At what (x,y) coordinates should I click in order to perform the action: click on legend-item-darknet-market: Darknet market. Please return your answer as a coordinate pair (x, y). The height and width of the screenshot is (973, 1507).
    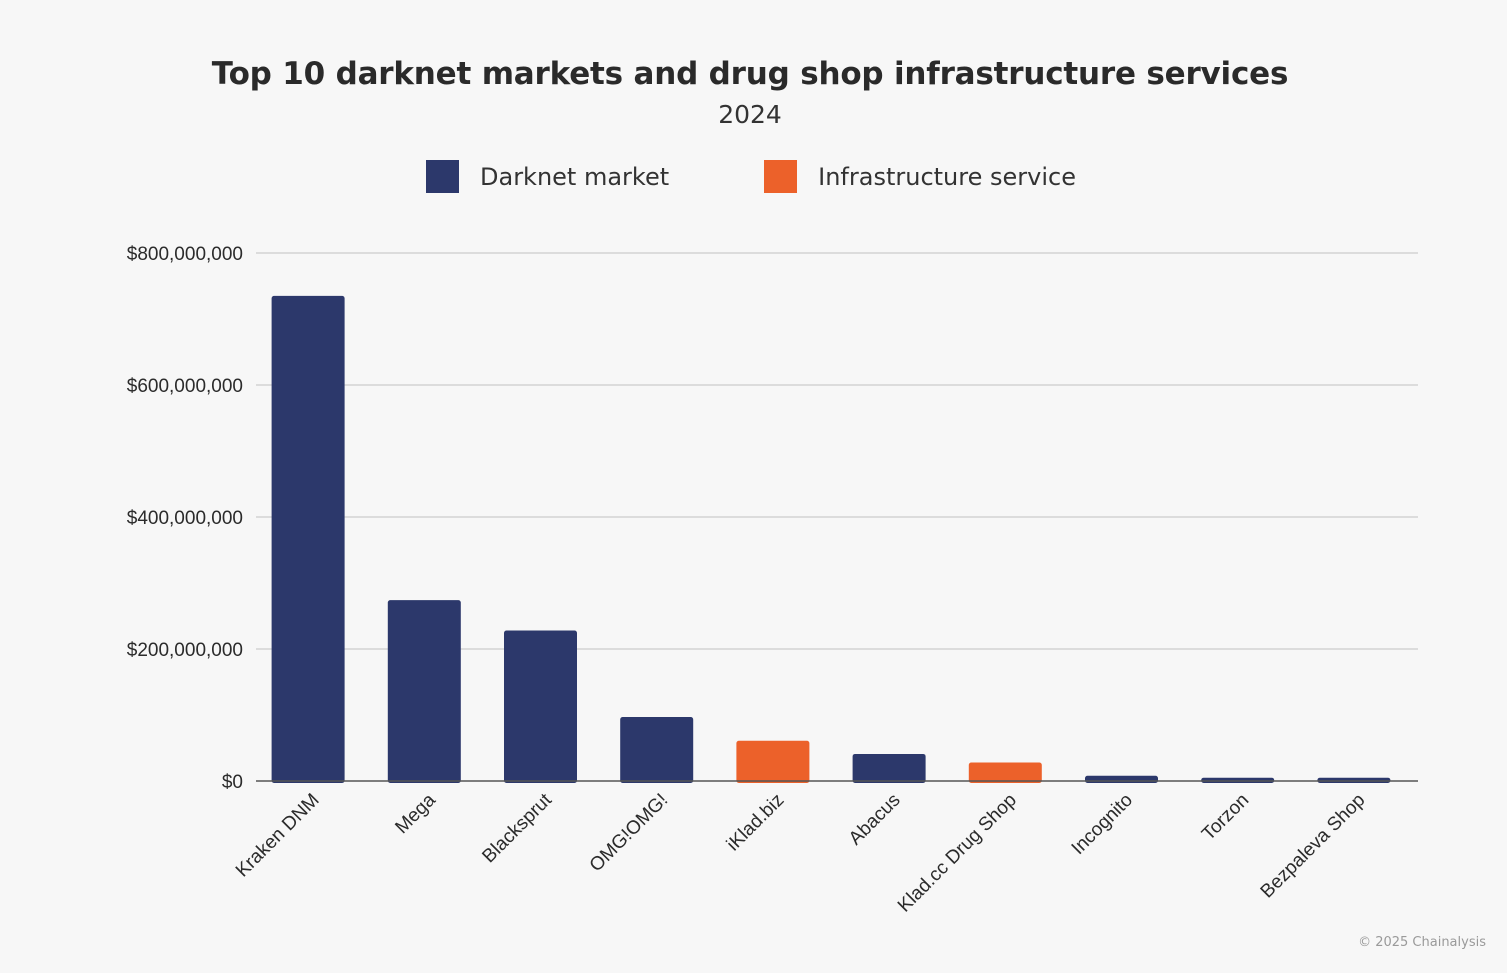
    Looking at the image, I should click on (547, 176).